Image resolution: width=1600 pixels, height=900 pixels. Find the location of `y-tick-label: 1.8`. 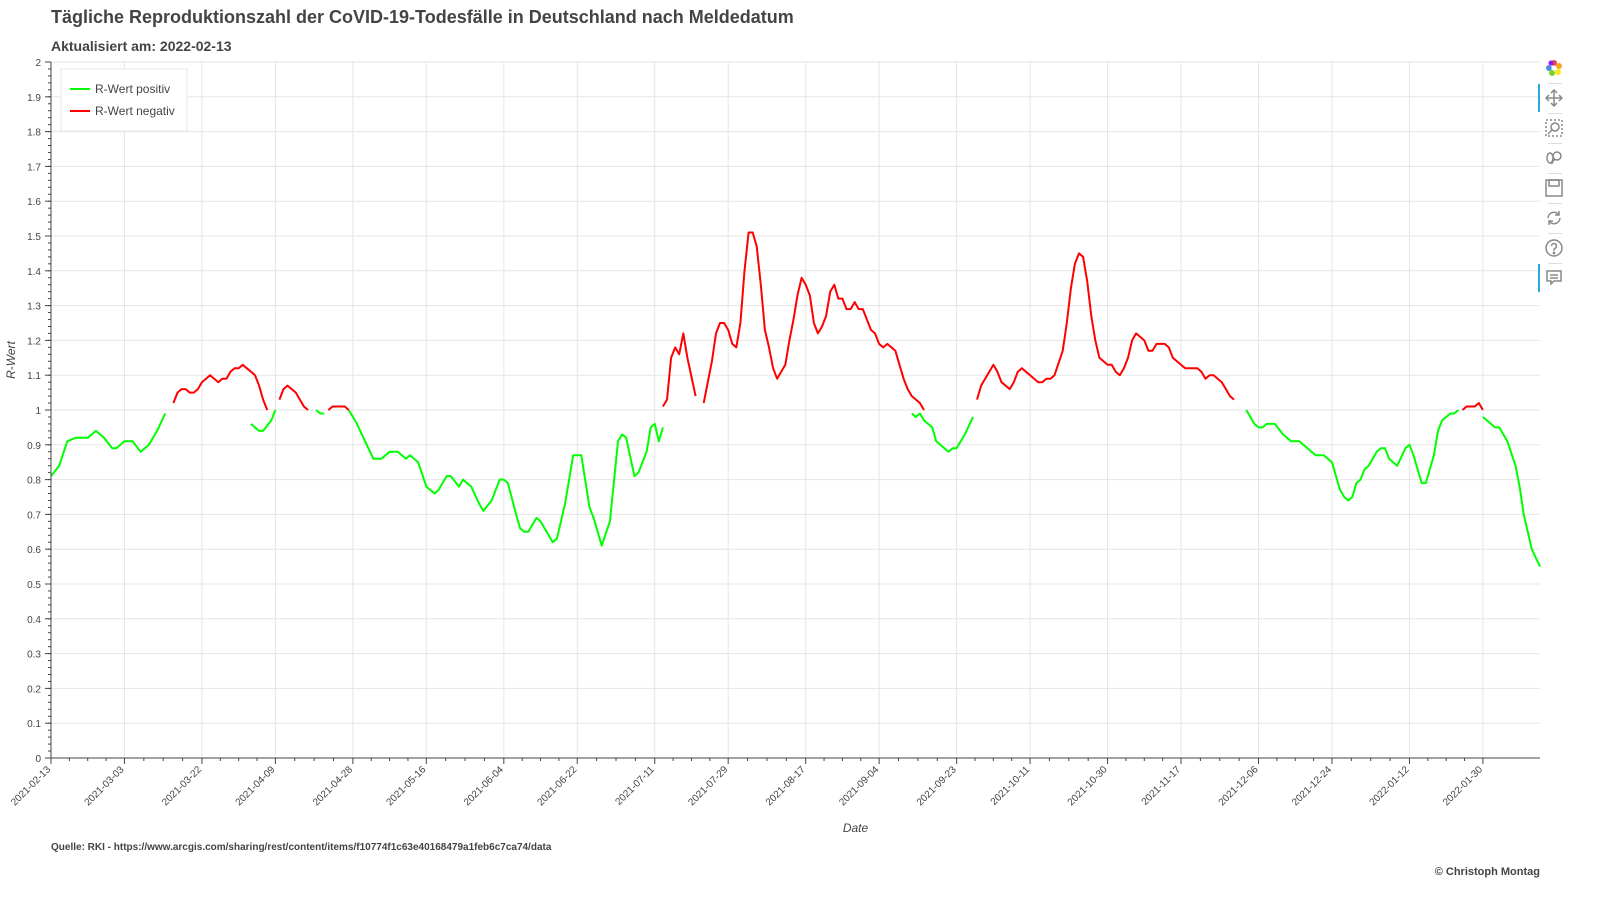

y-tick-label: 1.8 is located at coordinates (34, 133).